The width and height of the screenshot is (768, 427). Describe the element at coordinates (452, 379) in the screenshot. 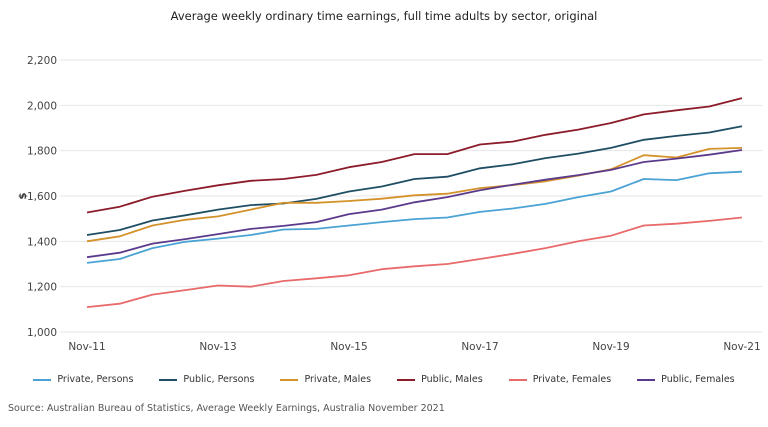

I see `legend-label: Public, Males` at that location.